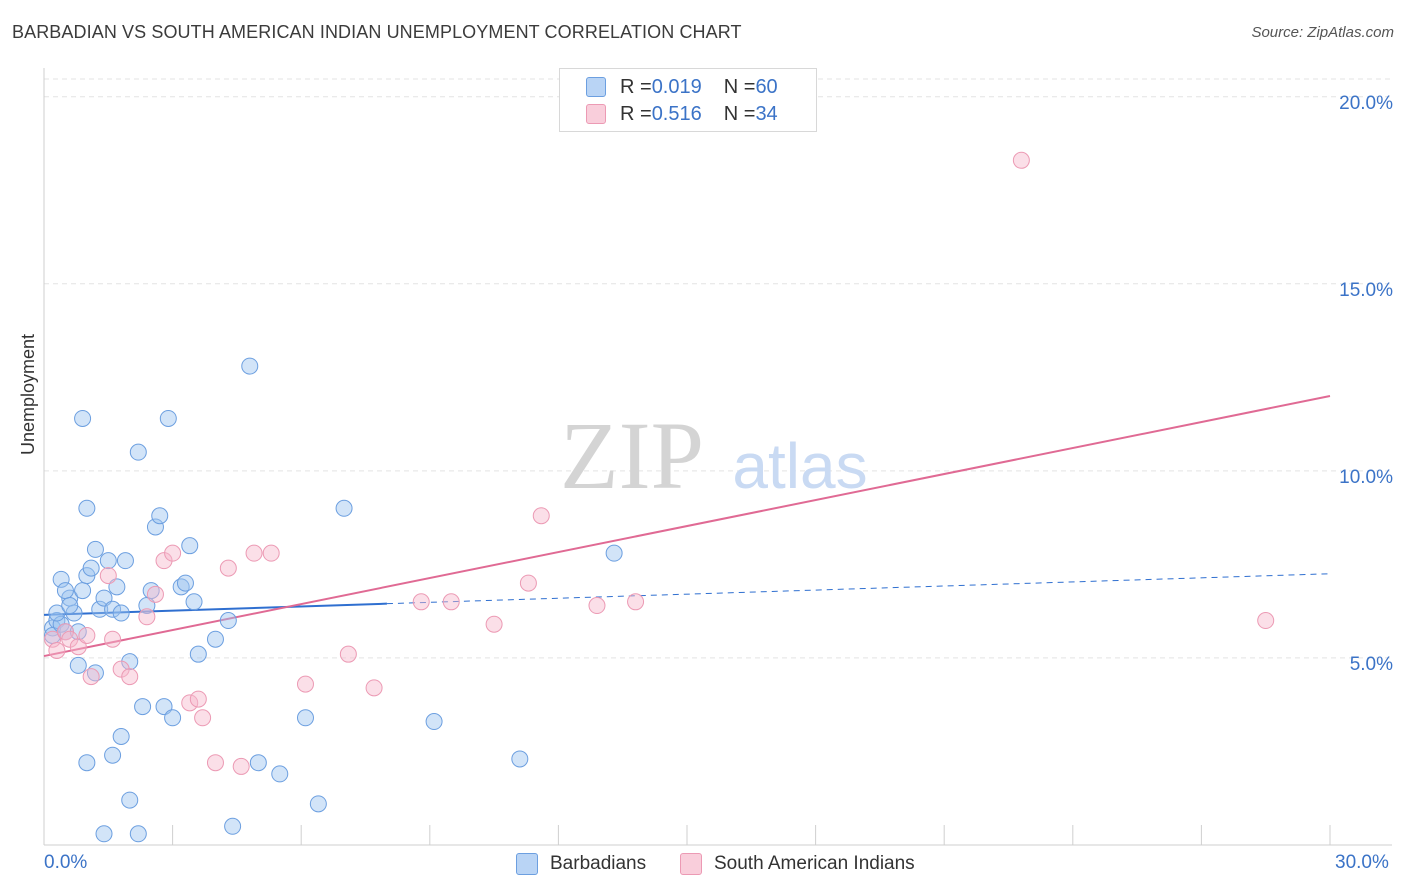 The image size is (1406, 892). What do you see at coordinates (691, 864) in the screenshot?
I see `bottom-legend-swatch-pink` at bounding box center [691, 864].